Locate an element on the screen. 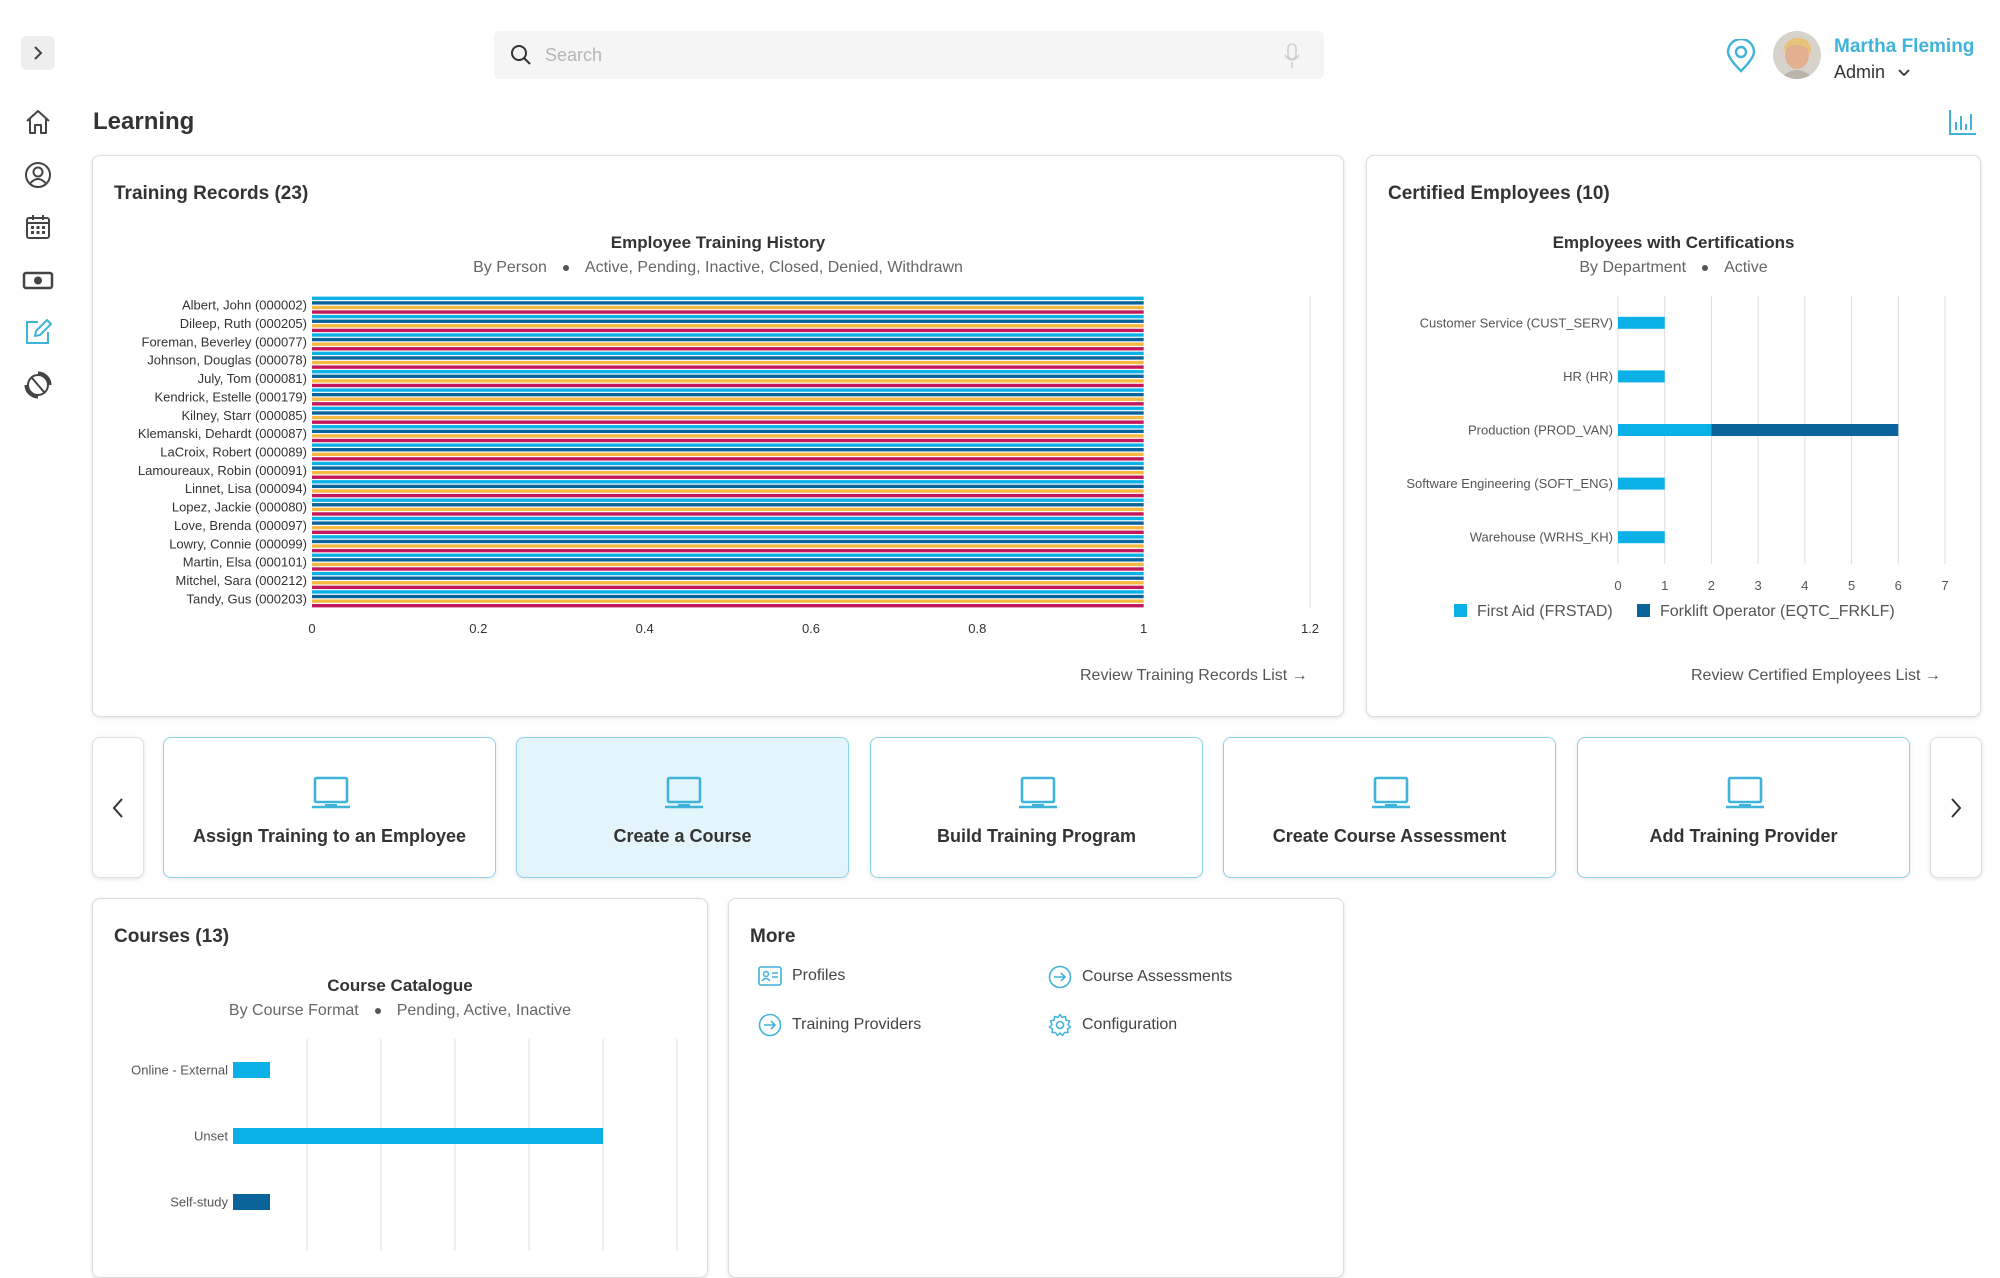  action-tile: Create a Course is located at coordinates (682, 807).